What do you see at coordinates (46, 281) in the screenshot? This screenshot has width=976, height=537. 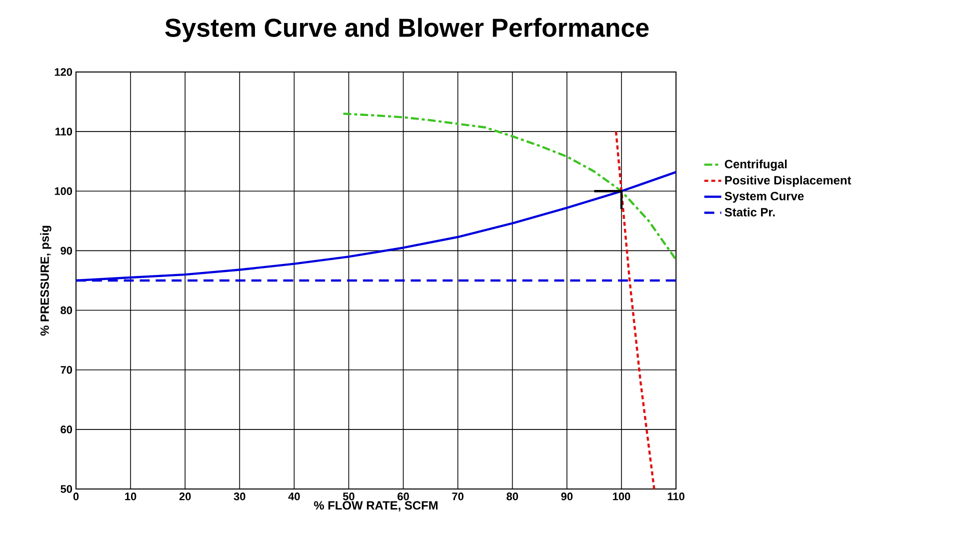 I see `y-axis-title: % PRESSURE, psig` at bounding box center [46, 281].